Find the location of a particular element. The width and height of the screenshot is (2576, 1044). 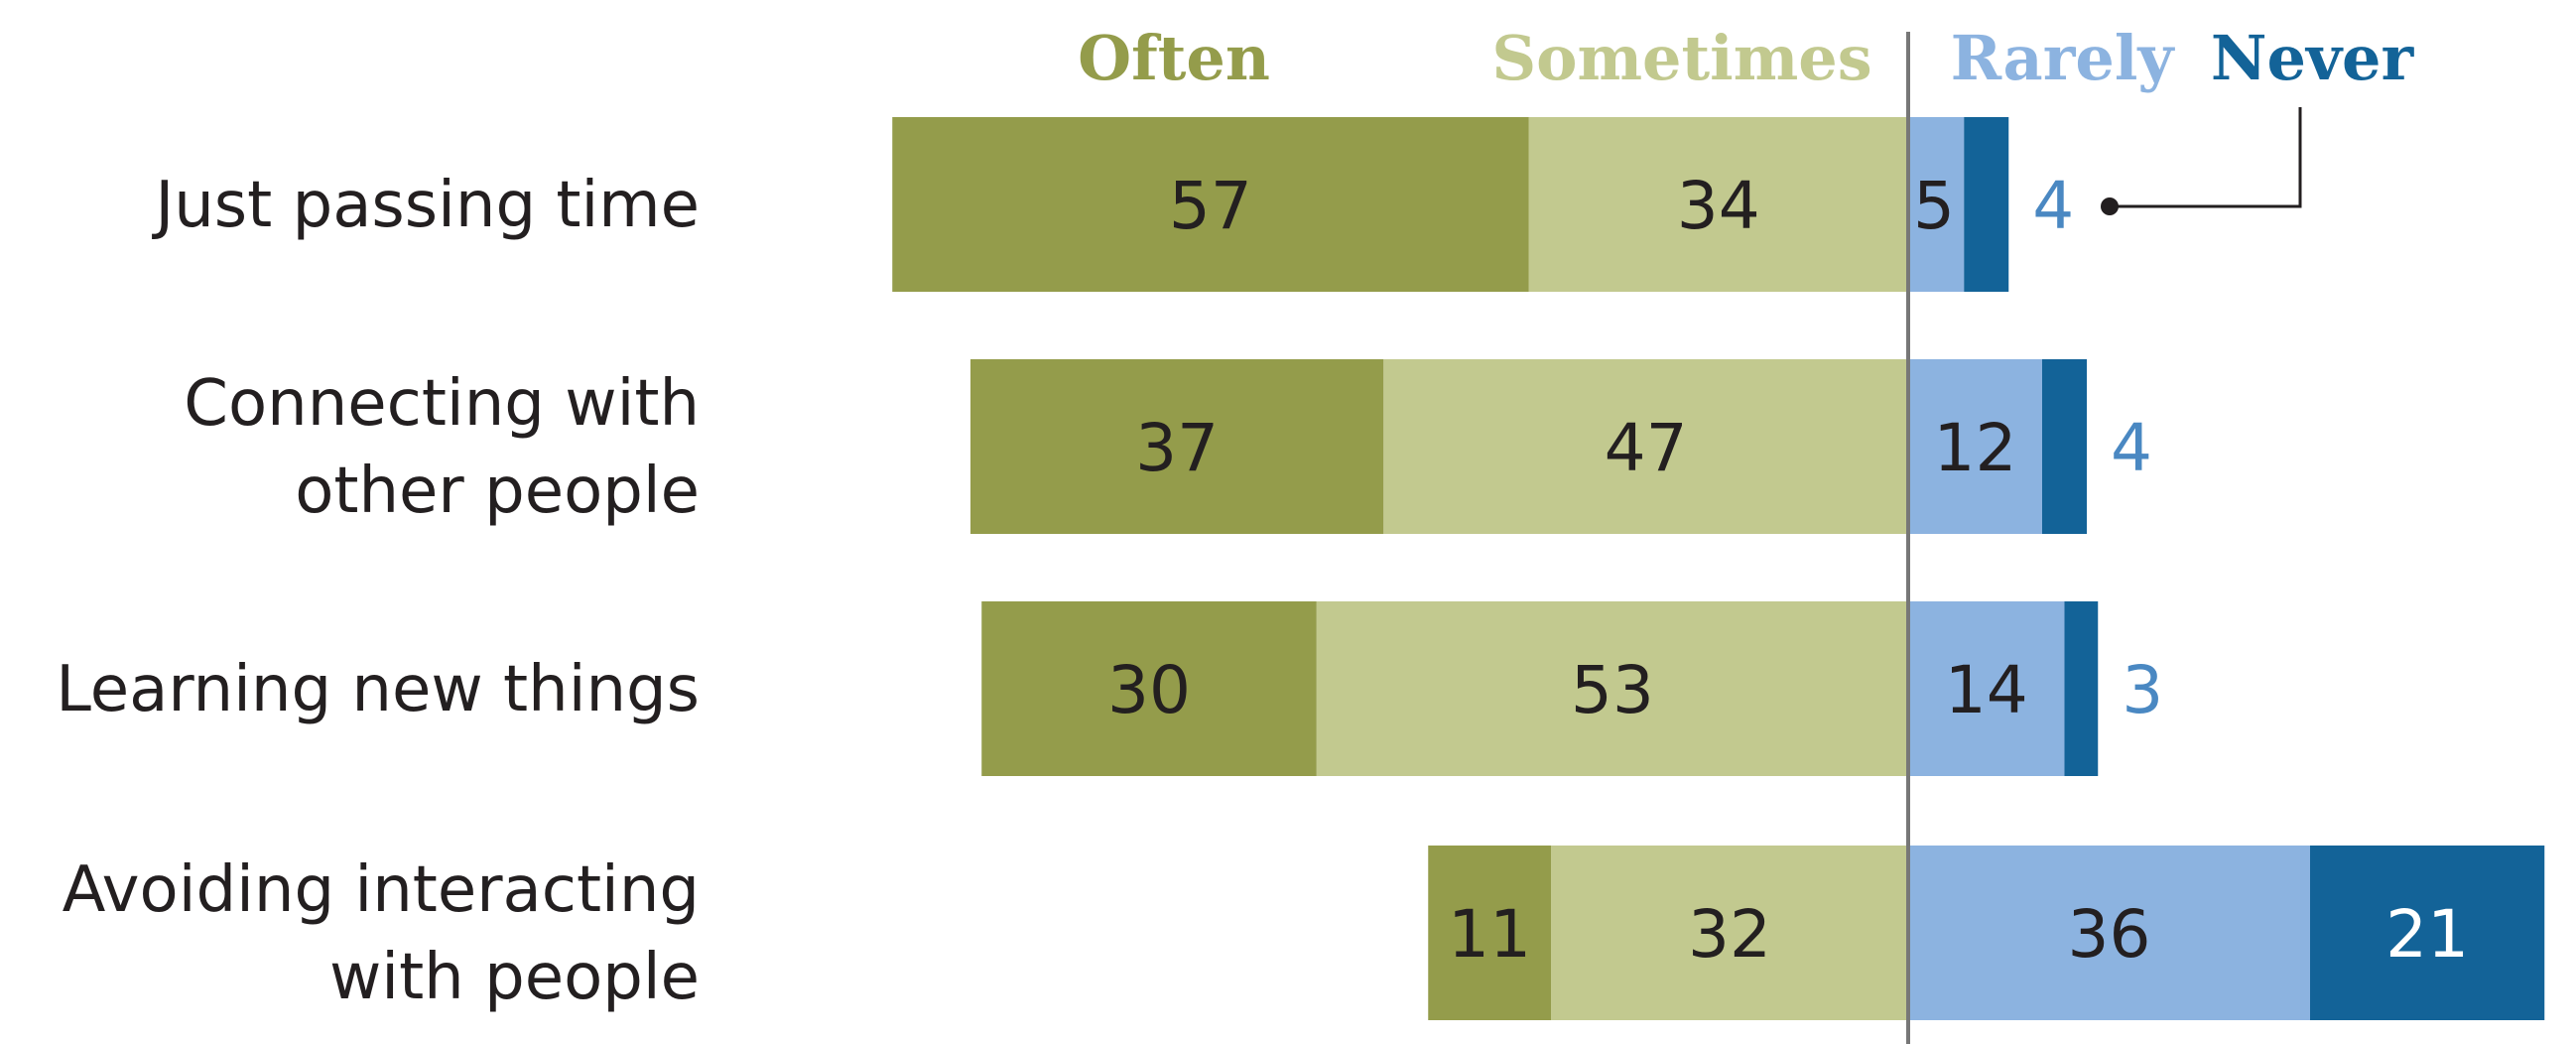

callout-dot is located at coordinates (2110, 206).